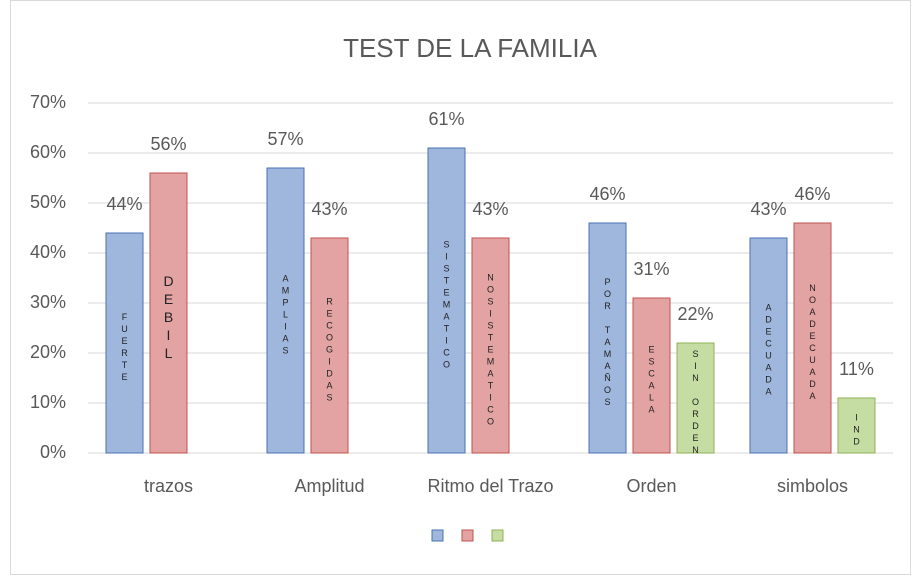 The image size is (912, 575). Describe the element at coordinates (857, 431) in the screenshot. I see `bar-text: IND` at that location.